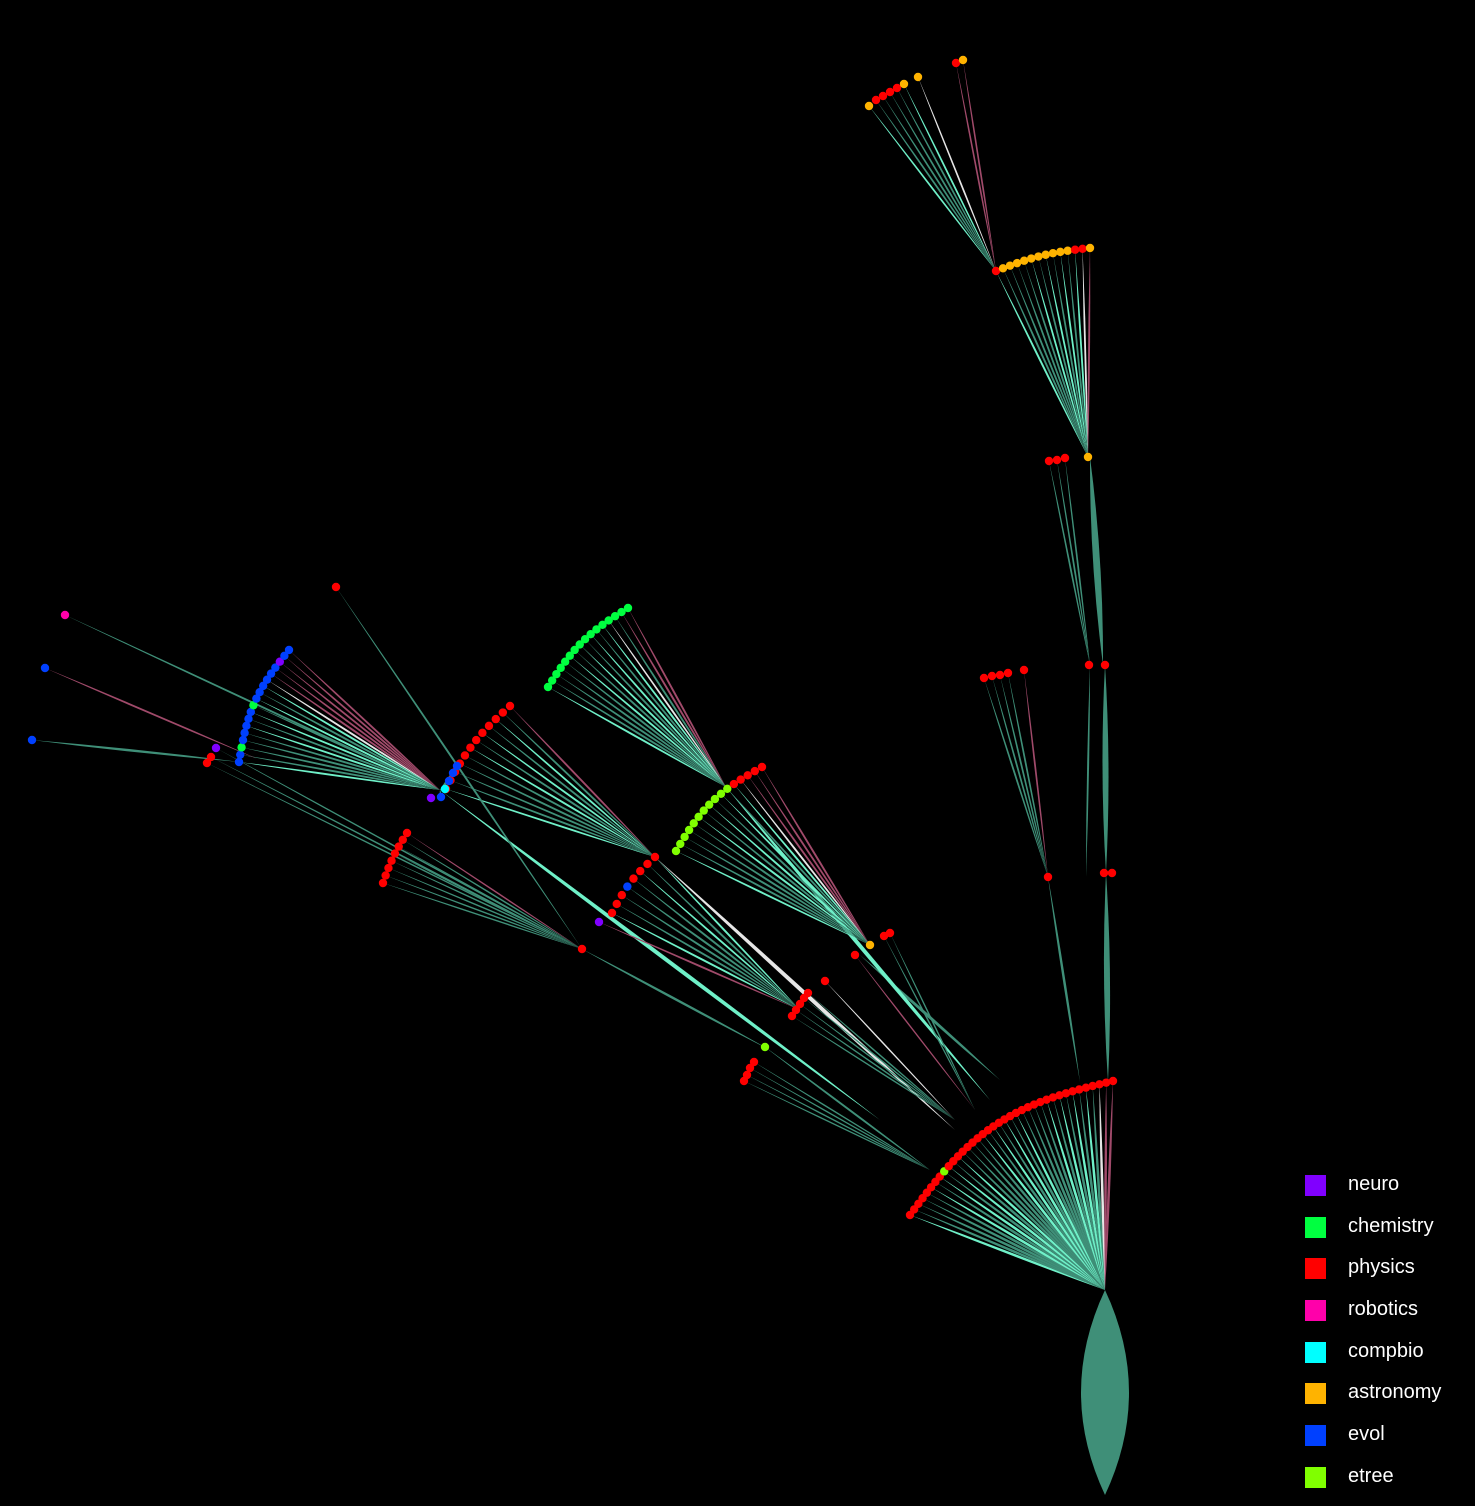  I want to click on legend-swatch-astronomy, so click(1315, 1394).